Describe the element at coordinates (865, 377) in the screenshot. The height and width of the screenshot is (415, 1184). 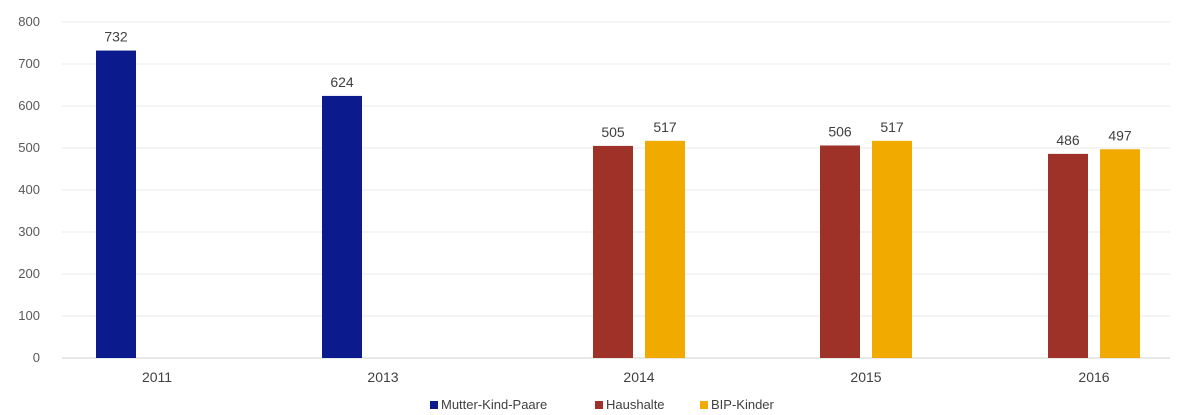
I see `x-tick-label: 2015` at that location.